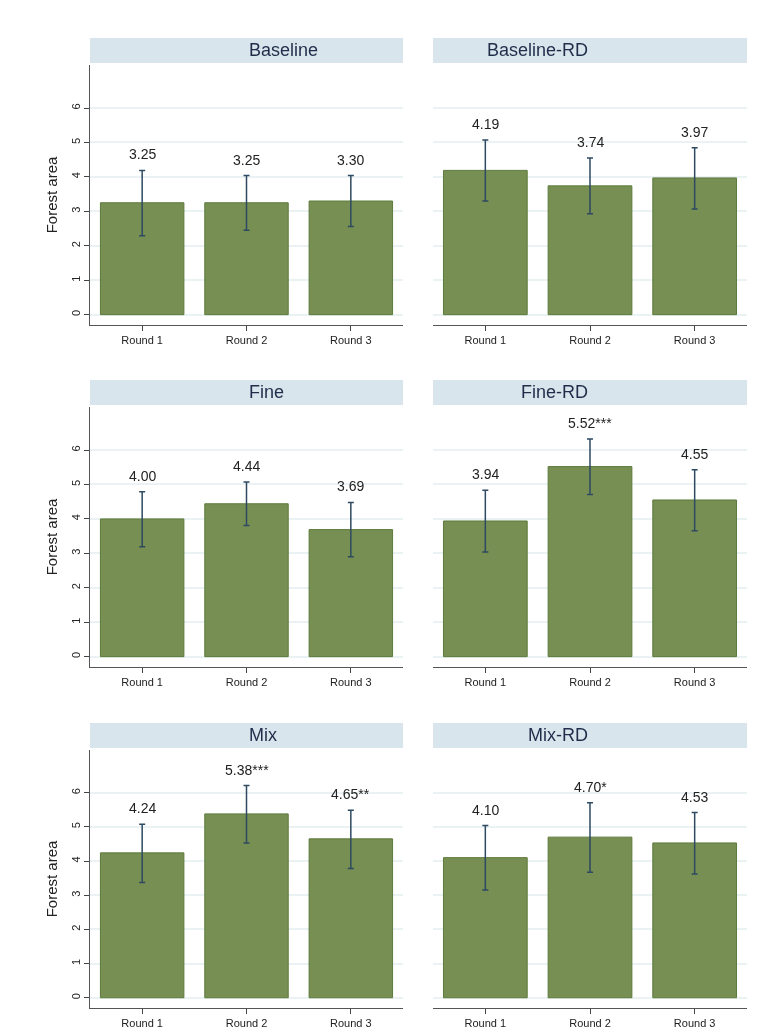  I want to click on chart-title: Mix-RD, so click(558, 735).